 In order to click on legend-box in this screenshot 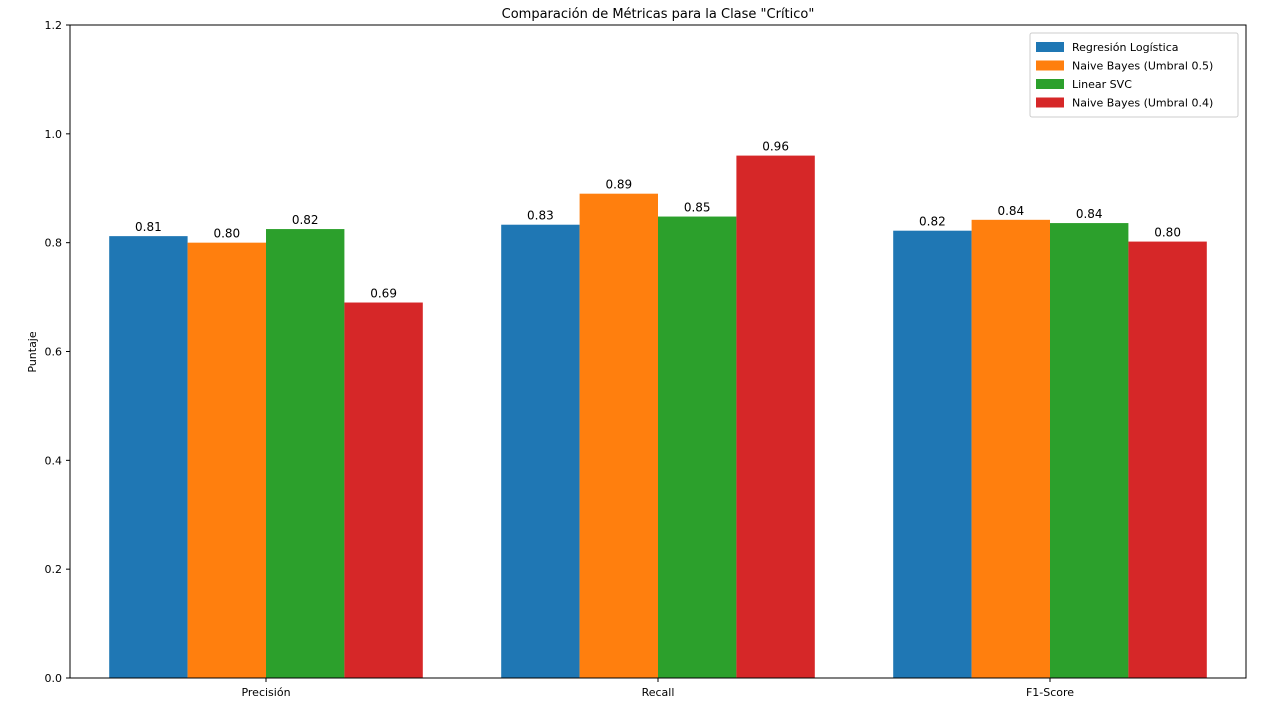, I will do `click(1134, 75)`.